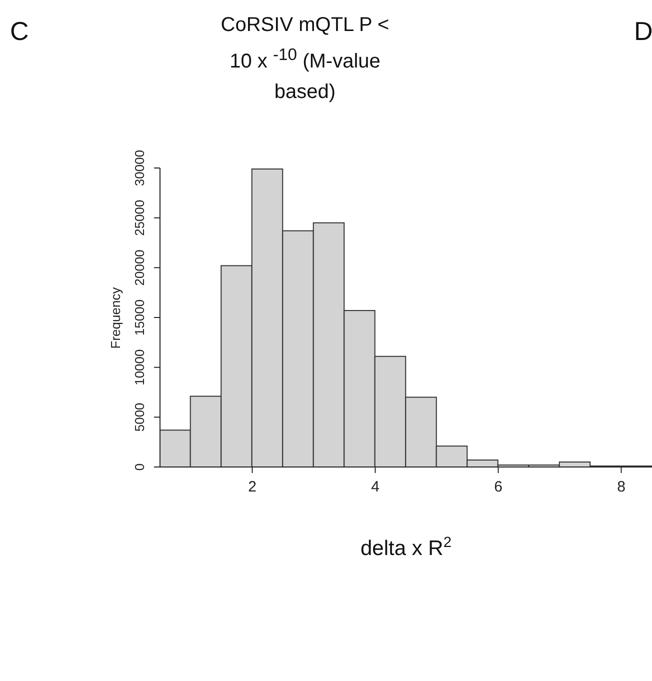 The height and width of the screenshot is (681, 652). What do you see at coordinates (139, 218) in the screenshot?
I see `y-tick-label: 25000` at bounding box center [139, 218].